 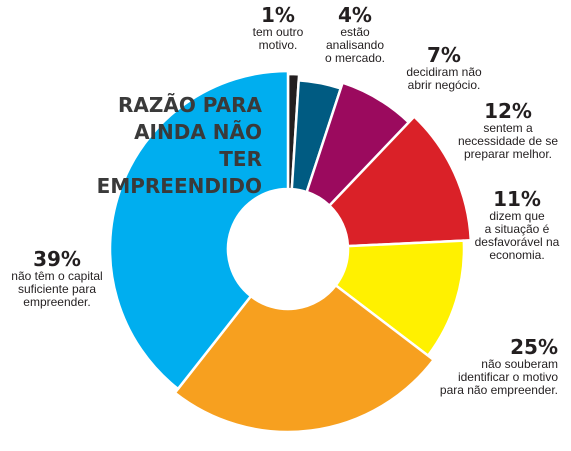 What do you see at coordinates (355, 15) in the screenshot?
I see `slice-percent: 4%` at bounding box center [355, 15].